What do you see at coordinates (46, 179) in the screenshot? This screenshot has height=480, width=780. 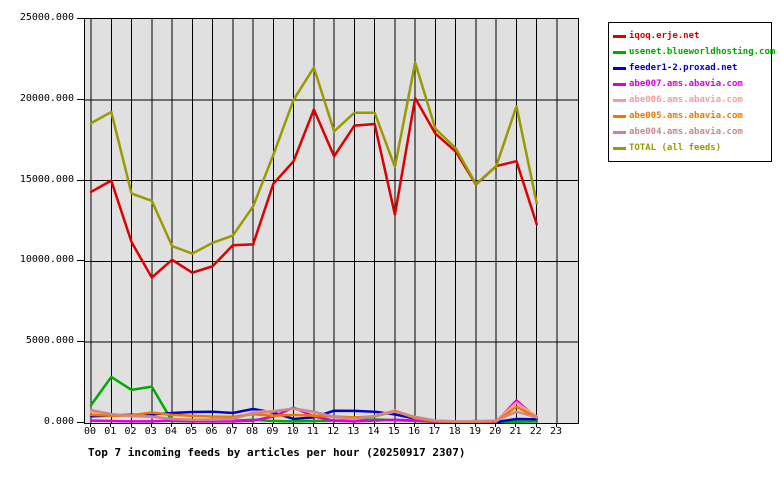 I see `y-tick-label: 15000.000` at bounding box center [46, 179].